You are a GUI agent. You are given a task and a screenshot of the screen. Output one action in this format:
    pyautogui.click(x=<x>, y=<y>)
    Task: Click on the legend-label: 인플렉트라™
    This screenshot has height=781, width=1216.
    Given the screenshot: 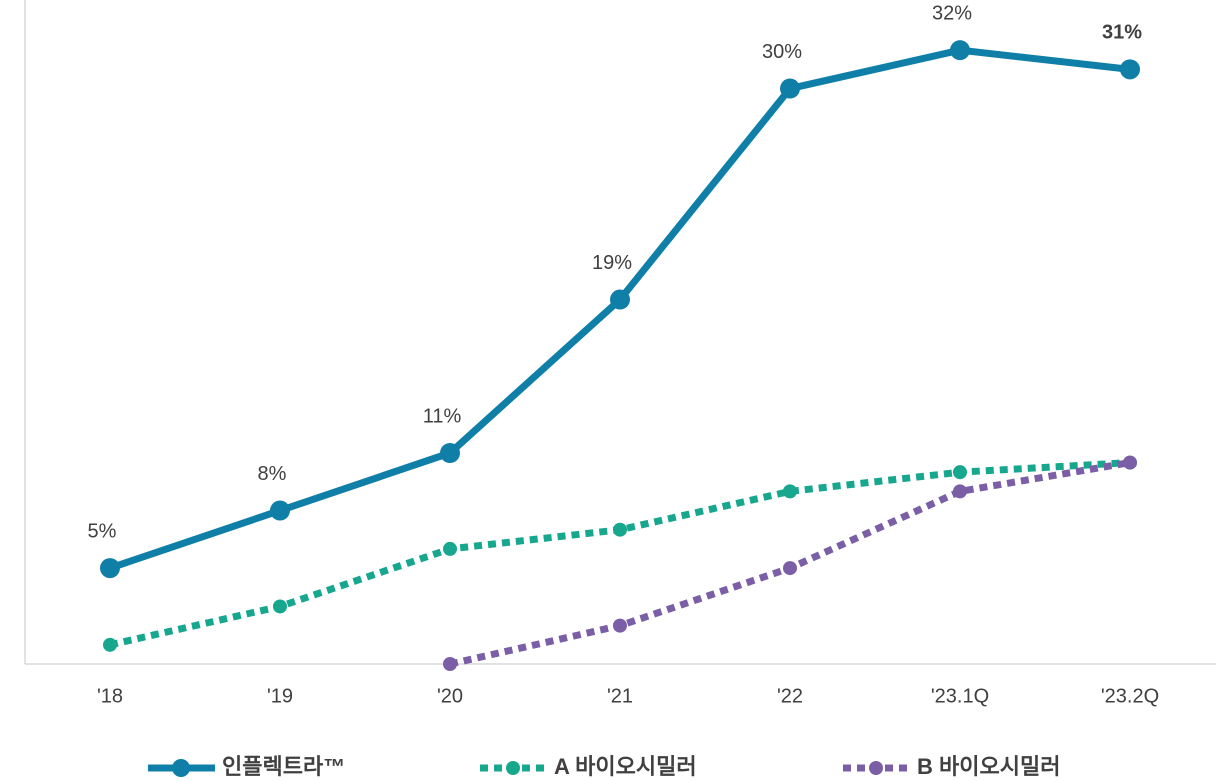 What is the action you would take?
    pyautogui.click(x=283, y=766)
    